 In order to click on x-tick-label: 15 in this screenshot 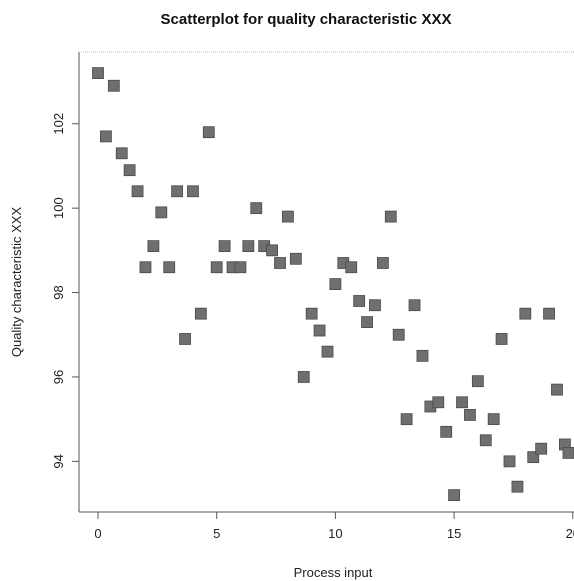, I will do `click(454, 533)`.